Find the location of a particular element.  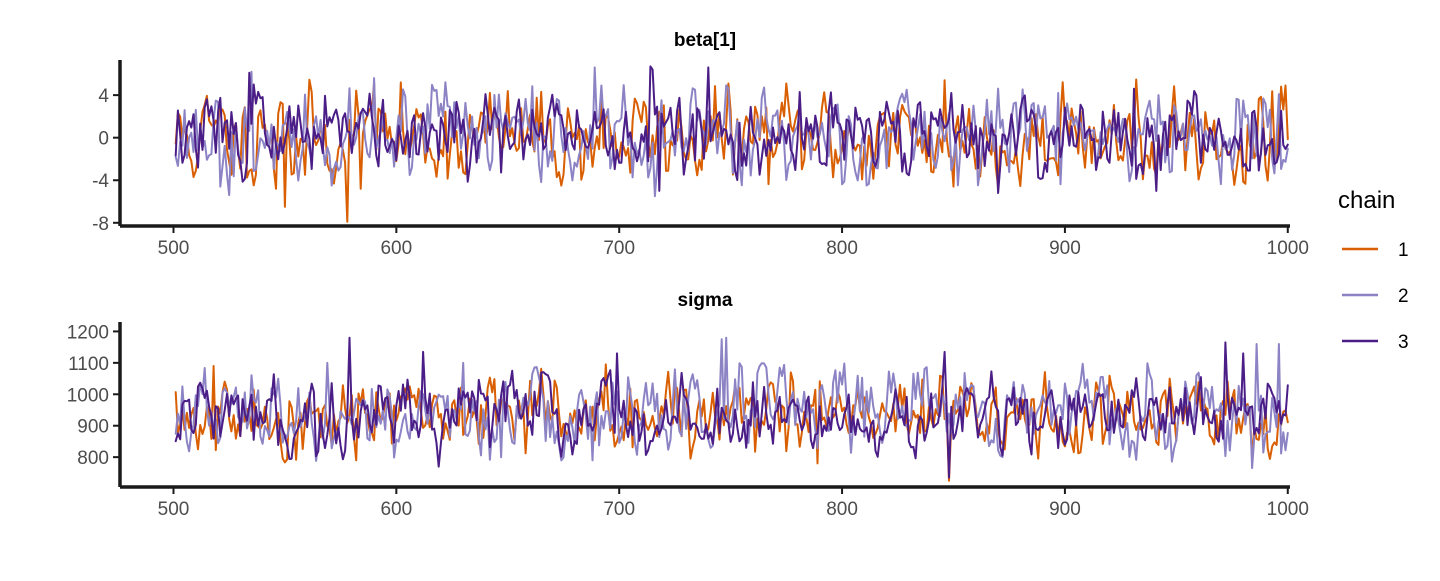

legend-items: 1 2 3 is located at coordinates (1375, 296).